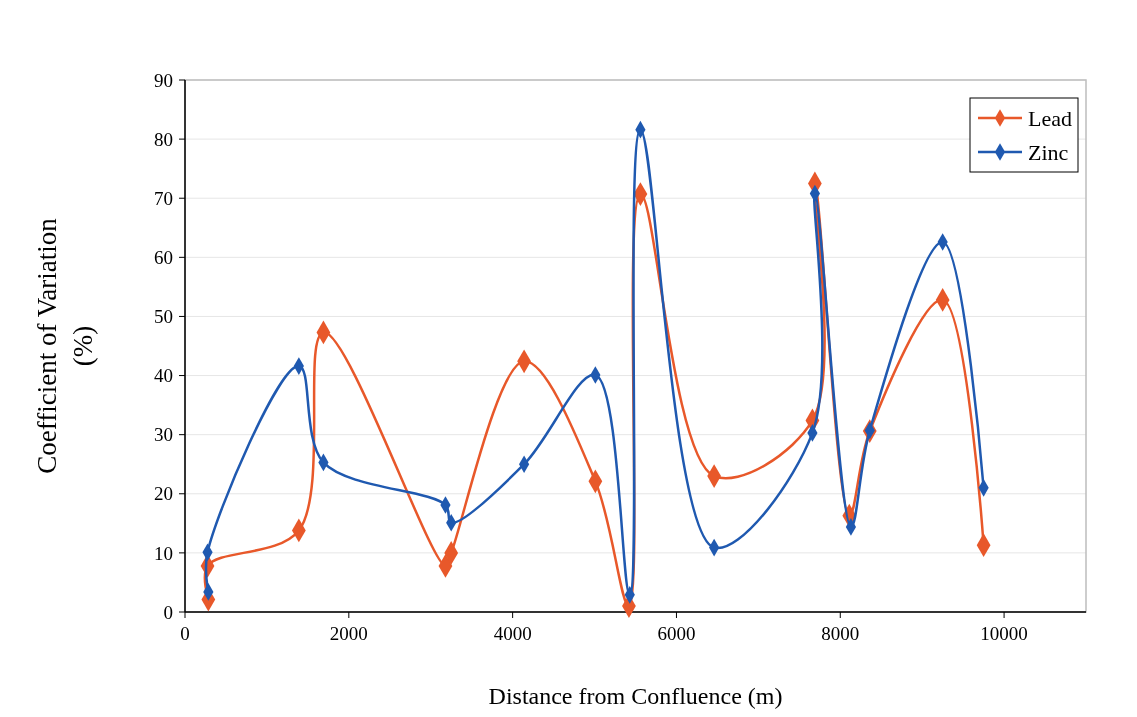  What do you see at coordinates (163, 198) in the screenshot?
I see `y-tick-label: 70` at bounding box center [163, 198].